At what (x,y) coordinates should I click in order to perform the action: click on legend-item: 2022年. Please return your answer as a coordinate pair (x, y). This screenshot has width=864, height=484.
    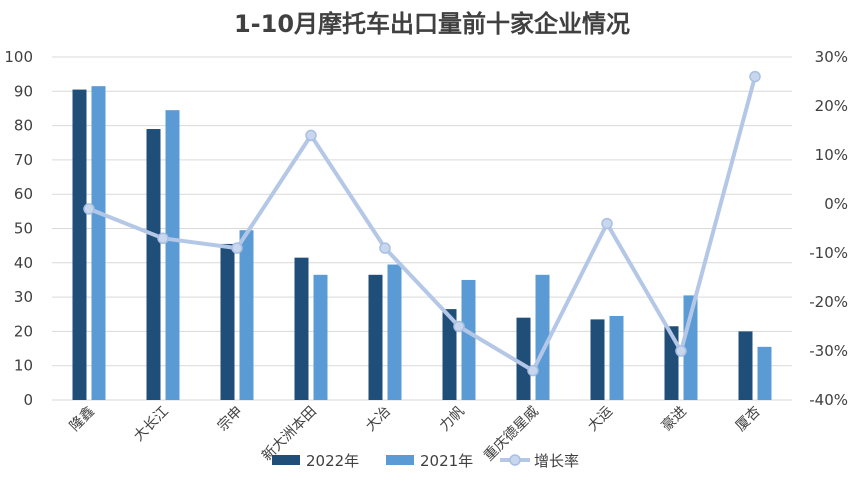
    Looking at the image, I should click on (315, 461).